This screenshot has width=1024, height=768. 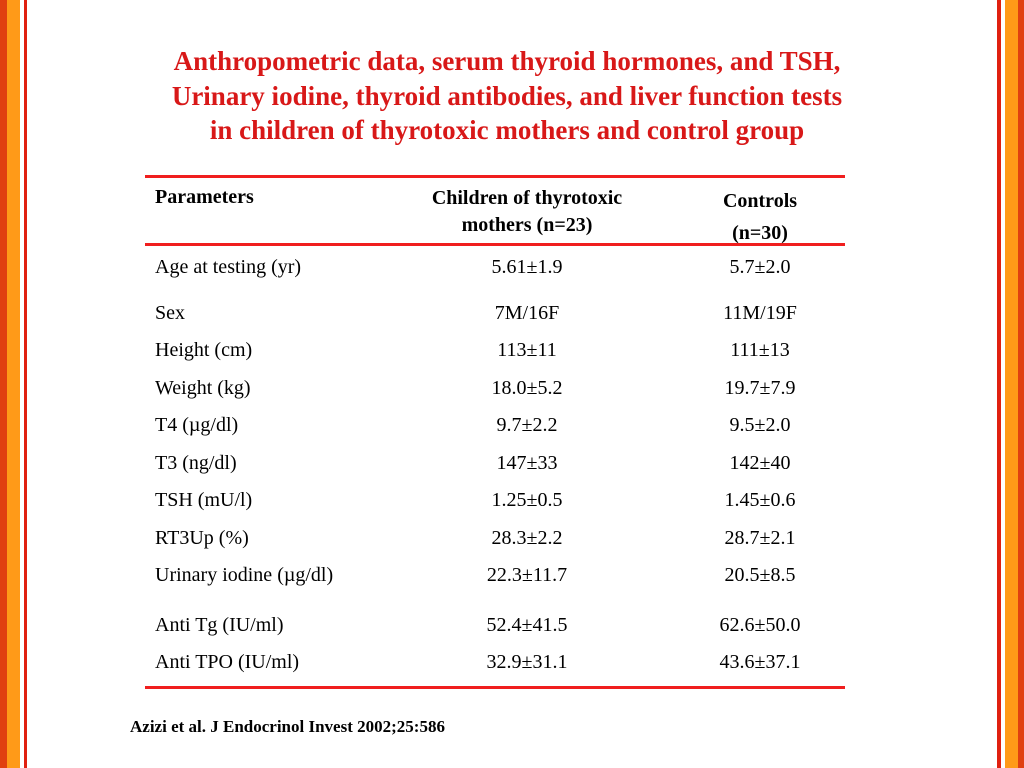 I want to click on header-thyrotoxic-group: Children of thyrotoxic mothers (n=23), so click(x=527, y=212).